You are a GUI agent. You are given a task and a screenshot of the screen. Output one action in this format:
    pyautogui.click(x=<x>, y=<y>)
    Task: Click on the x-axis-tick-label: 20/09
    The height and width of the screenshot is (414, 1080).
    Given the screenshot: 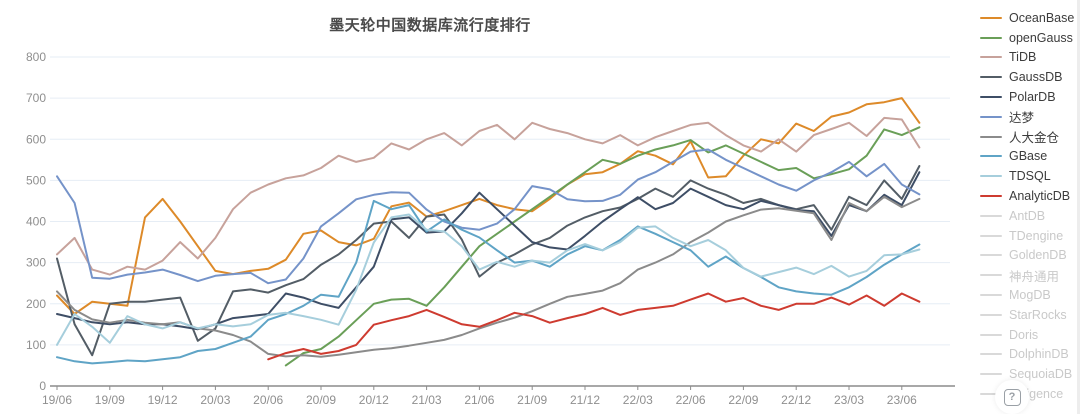 What is the action you would take?
    pyautogui.click(x=321, y=400)
    